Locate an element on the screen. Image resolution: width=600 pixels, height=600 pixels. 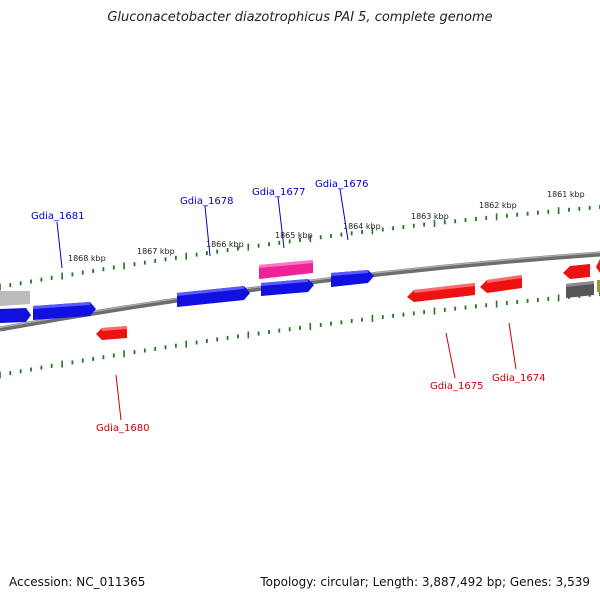
scale-label: 1866 kbp is located at coordinates (225, 244).